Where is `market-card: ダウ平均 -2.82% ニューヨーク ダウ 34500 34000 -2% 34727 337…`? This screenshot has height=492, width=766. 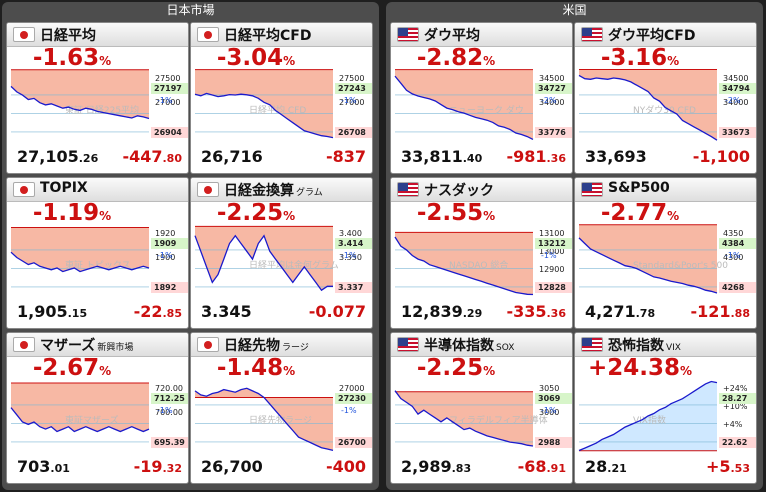 market-card: ダウ平均 -2.82% ニューヨーク ダウ 34500 34000 -2% 34727 337… is located at coordinates (481, 98).